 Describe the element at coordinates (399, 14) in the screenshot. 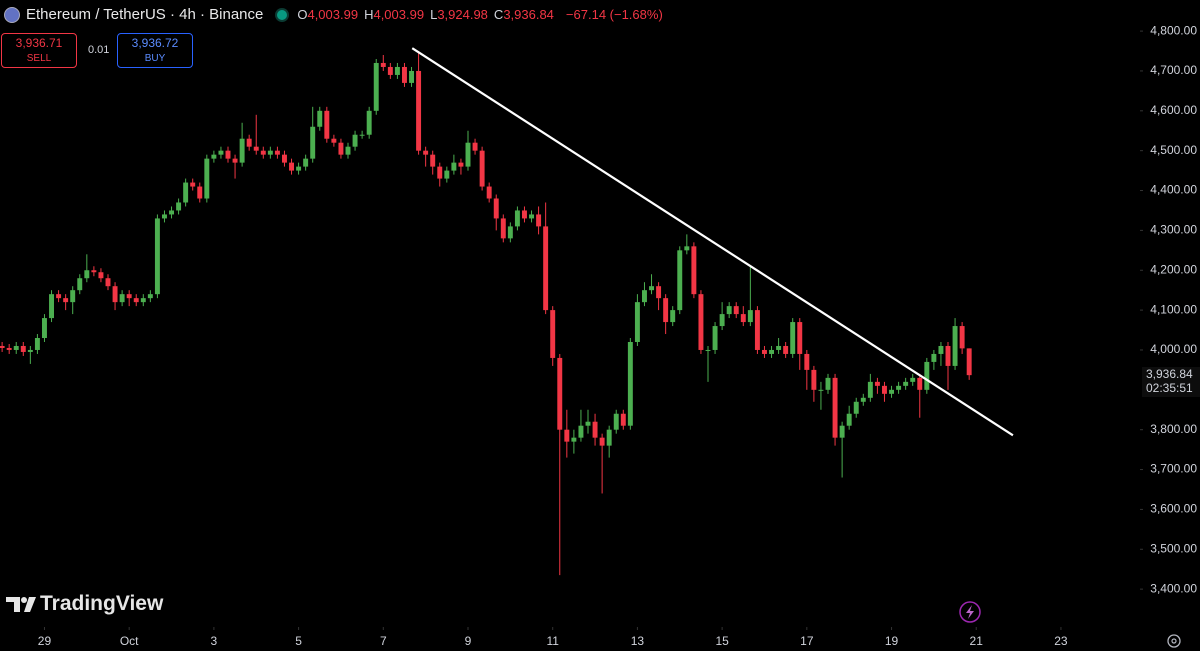

I see `ohlc-value: 4,003.99` at that location.